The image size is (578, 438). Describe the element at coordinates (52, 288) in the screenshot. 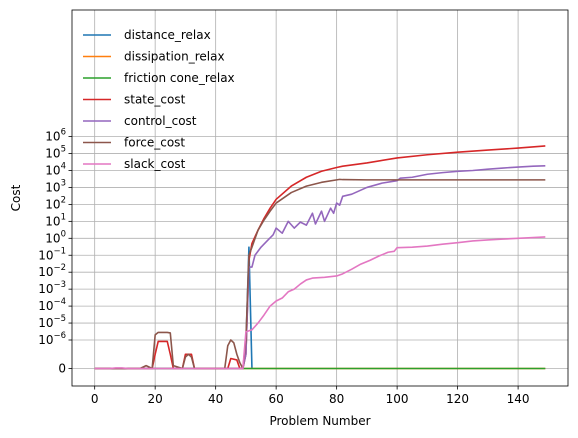

I see `y-tick-label: 10⁻³` at that location.